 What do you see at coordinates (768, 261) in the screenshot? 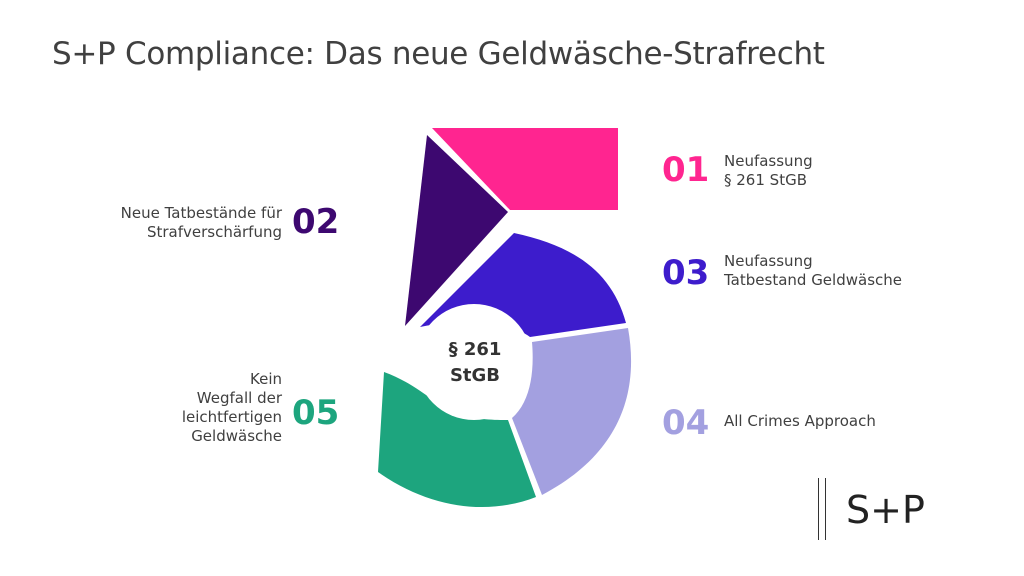
I see `item-03-label-line: Neufassung` at bounding box center [768, 261].